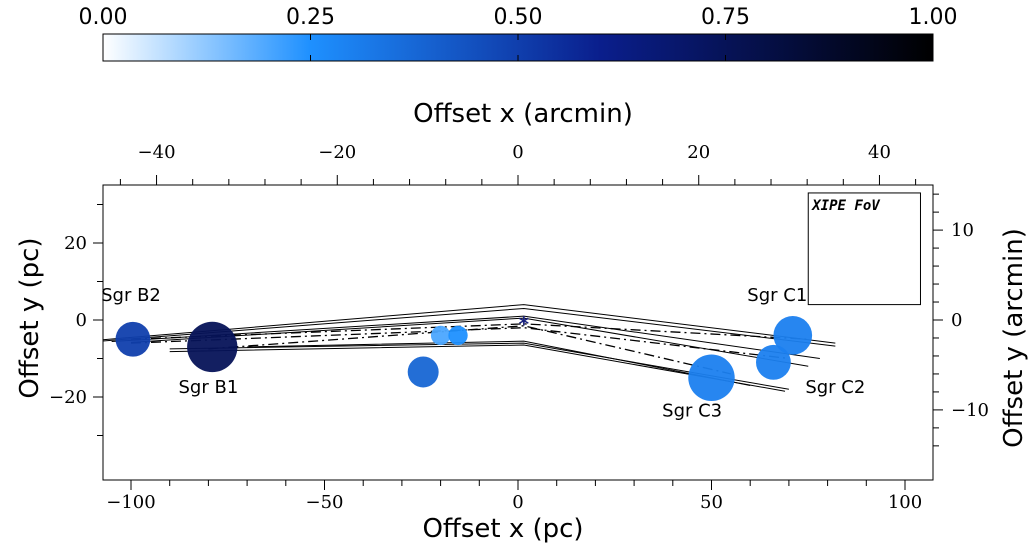 This screenshot has height=549, width=1035. What do you see at coordinates (157, 152) in the screenshot?
I see `x-top-tick-label: −40` at bounding box center [157, 152].